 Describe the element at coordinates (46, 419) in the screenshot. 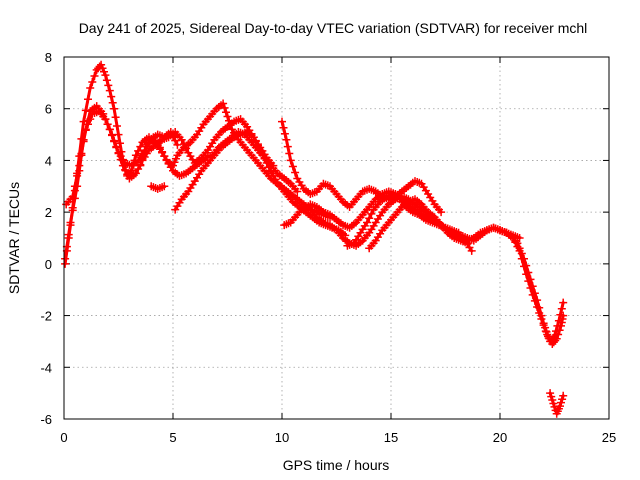

I see `y-tick-label: -6` at that location.